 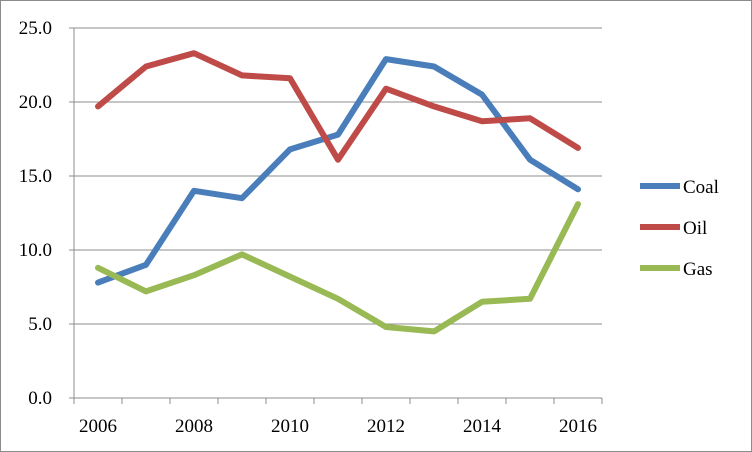 I want to click on legend-label-gas: Gas, so click(x=698, y=269).